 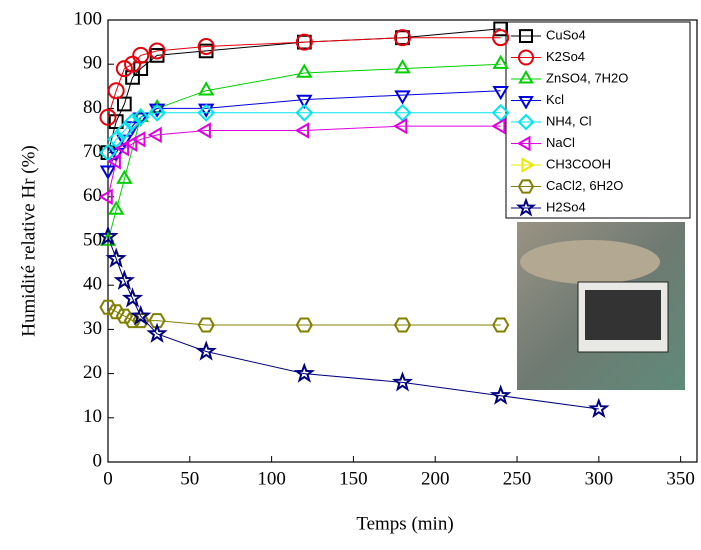 What do you see at coordinates (565, 56) in the screenshot?
I see `legend-label: K2So4` at bounding box center [565, 56].